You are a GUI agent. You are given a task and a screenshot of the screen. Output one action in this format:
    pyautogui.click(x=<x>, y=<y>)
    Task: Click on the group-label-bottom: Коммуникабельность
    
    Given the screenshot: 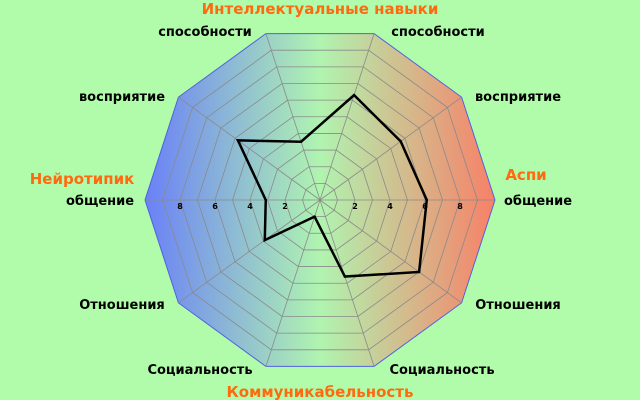 What is the action you would take?
    pyautogui.click(x=320, y=391)
    